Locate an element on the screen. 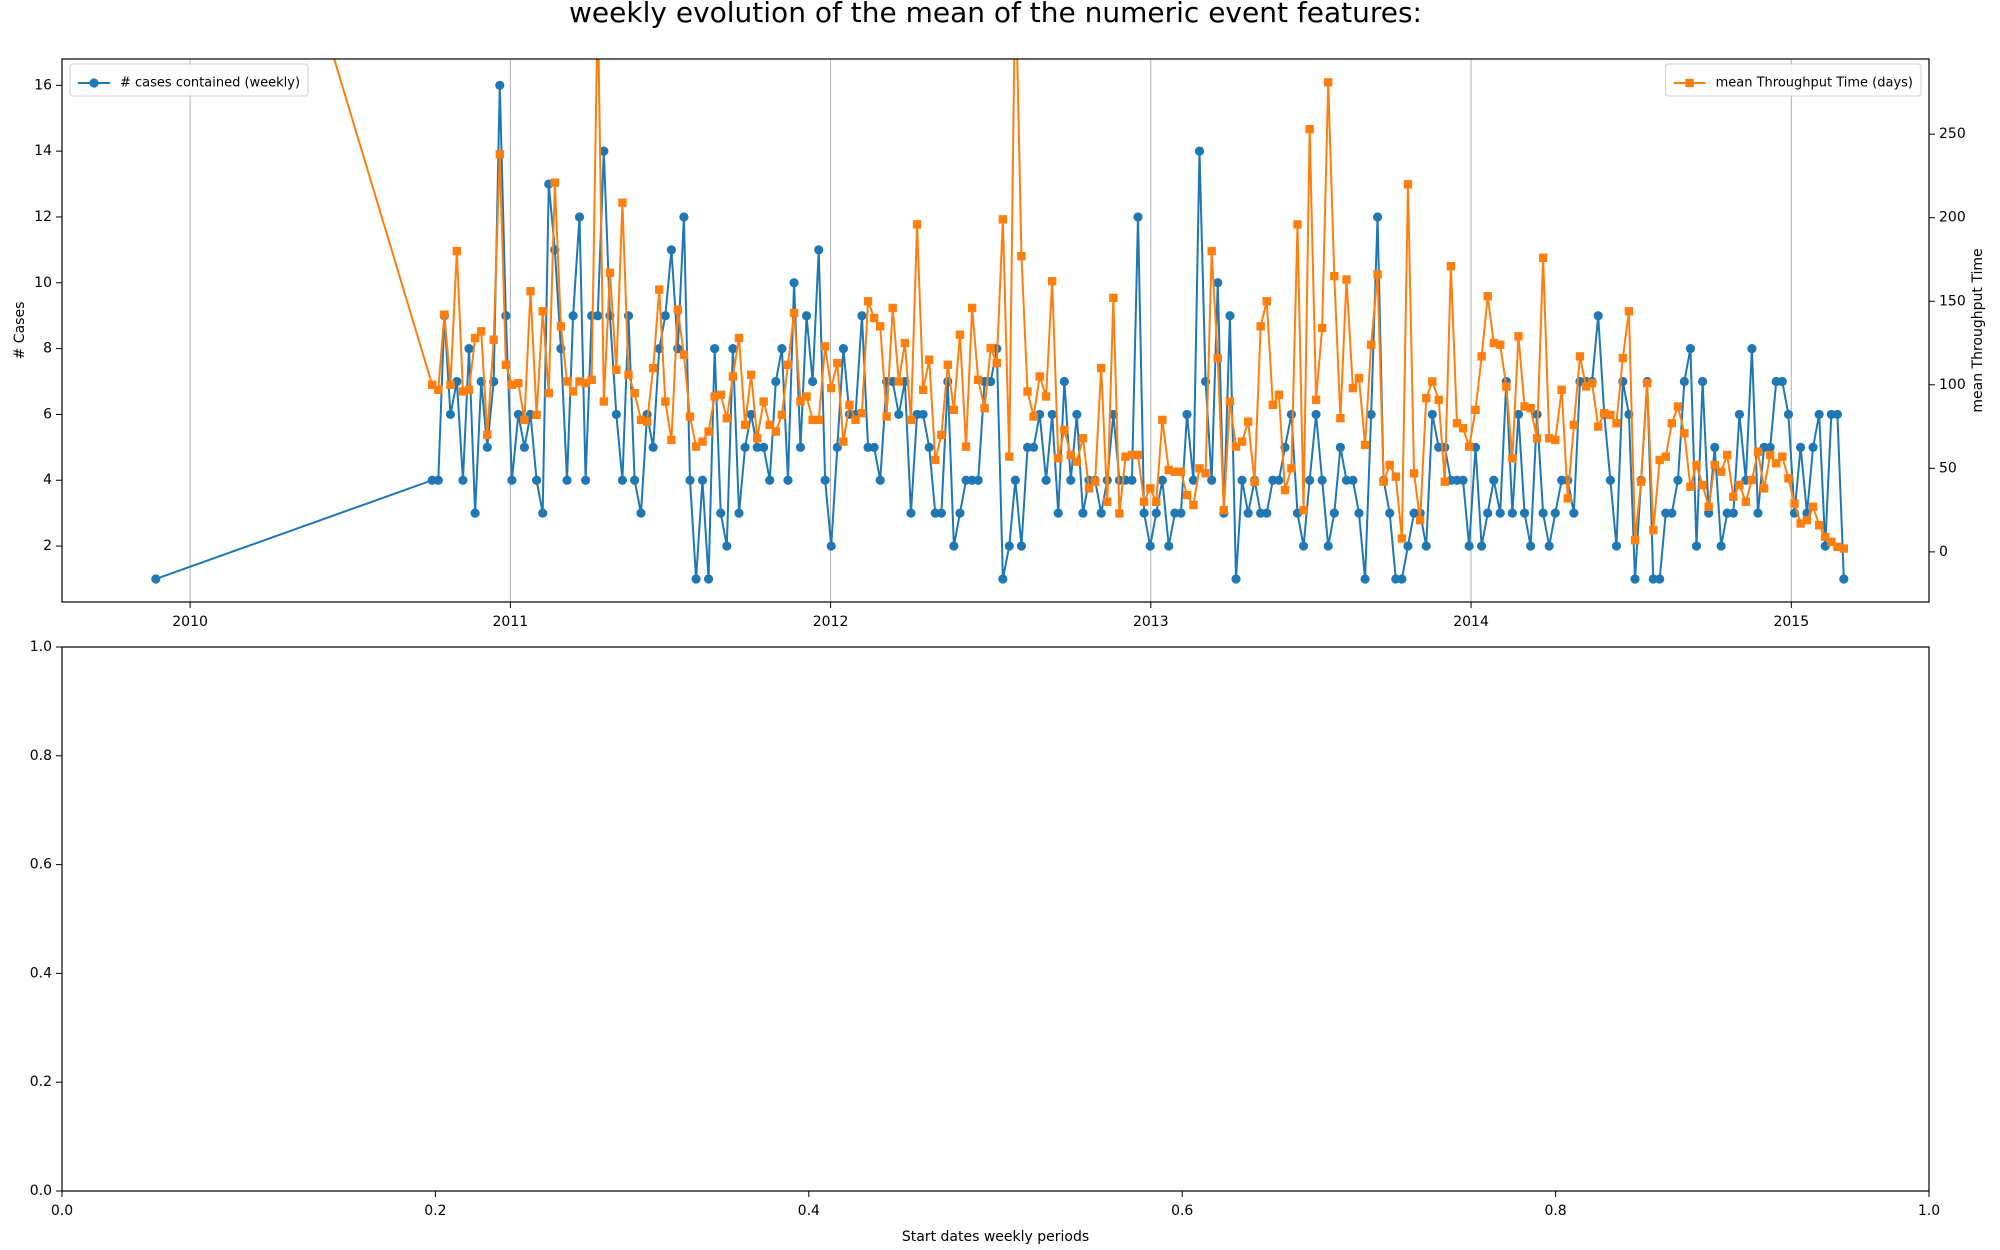  y-tick-label: 4 is located at coordinates (47, 480).